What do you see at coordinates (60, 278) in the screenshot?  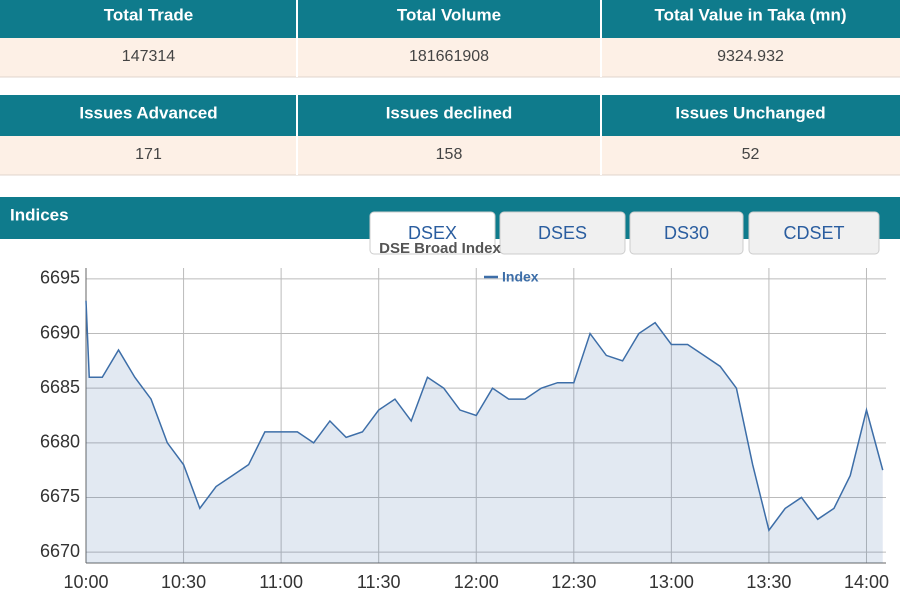 I see `y-tick-label: 6695` at bounding box center [60, 278].